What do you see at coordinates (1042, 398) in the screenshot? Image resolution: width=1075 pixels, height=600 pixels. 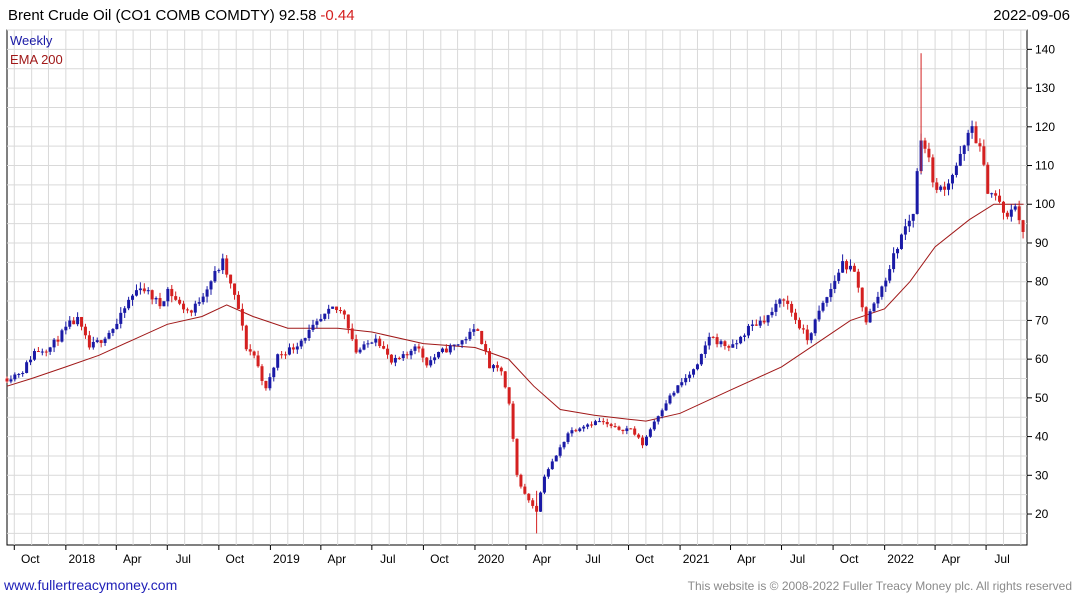 I see `y-tick-label: 50` at bounding box center [1042, 398].